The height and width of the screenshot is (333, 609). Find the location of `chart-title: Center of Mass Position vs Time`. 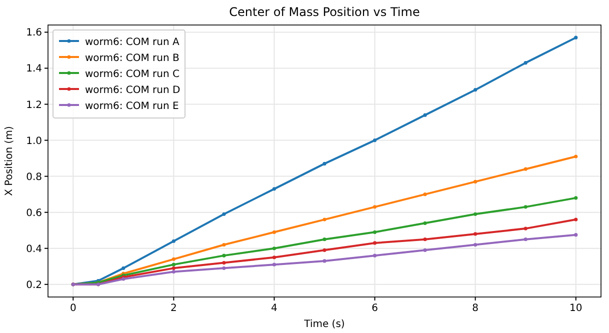

chart-title: Center of Mass Position vs Time is located at coordinates (324, 12).